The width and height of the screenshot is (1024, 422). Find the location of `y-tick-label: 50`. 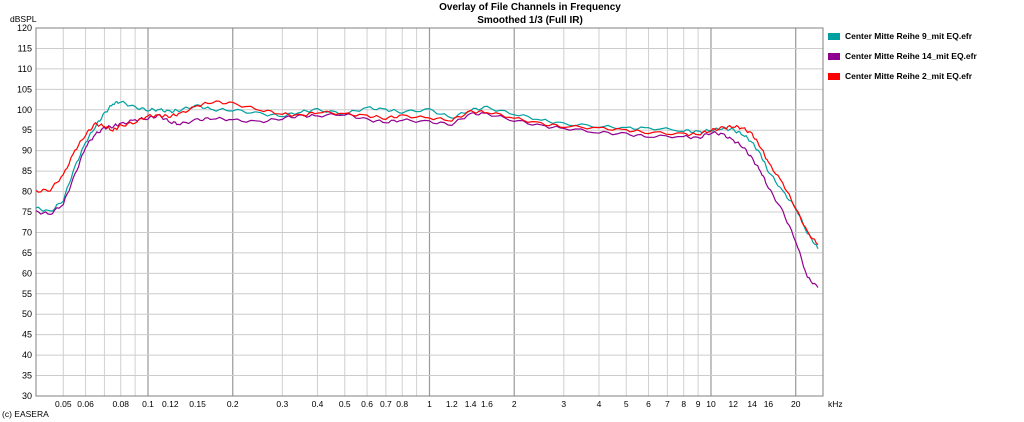

y-tick-label: 50 is located at coordinates (27, 314).